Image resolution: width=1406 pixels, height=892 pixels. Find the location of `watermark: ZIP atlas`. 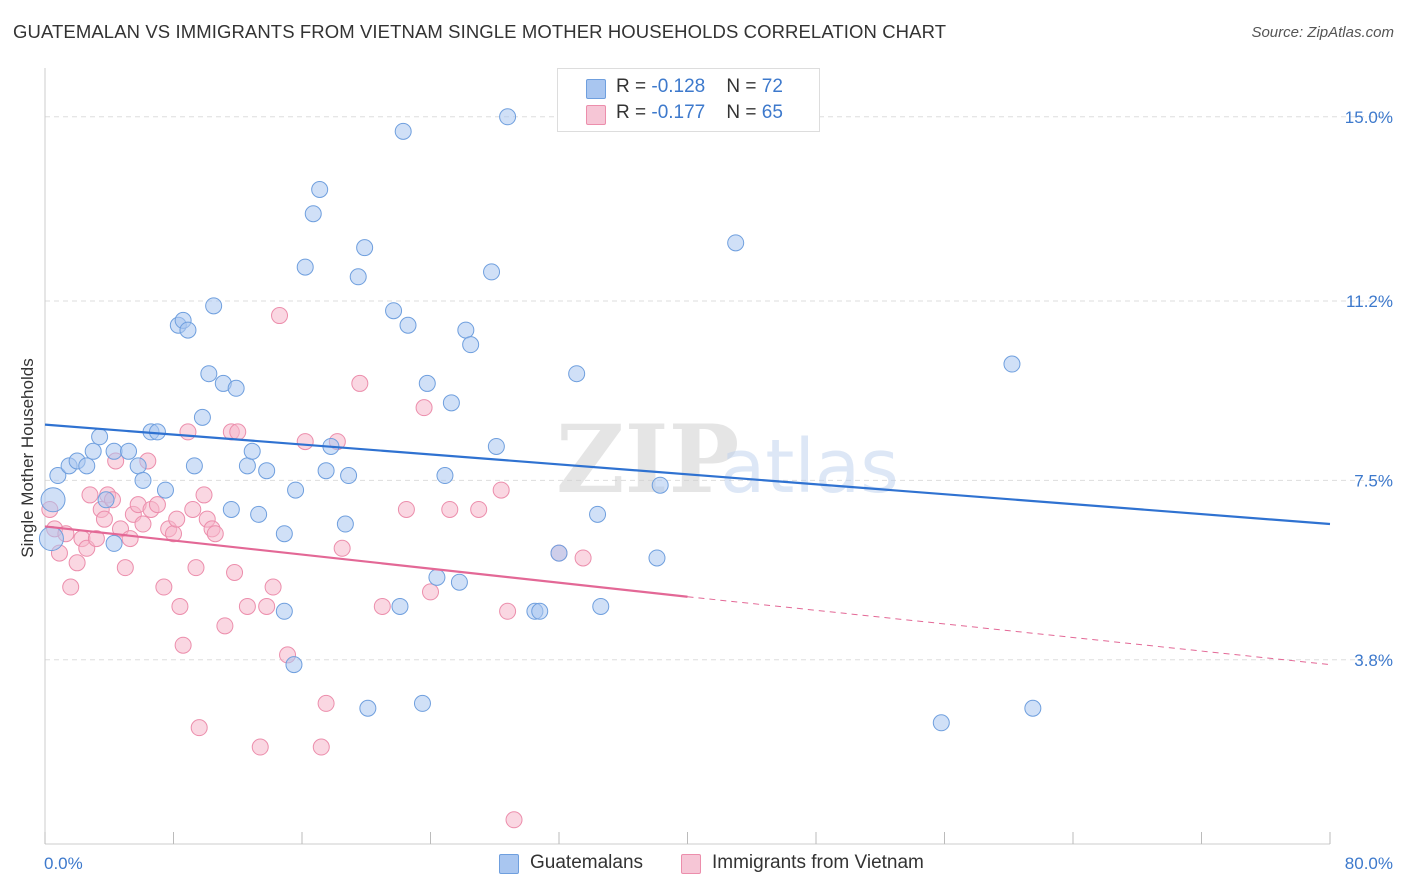

watermark: ZIP atlas is located at coordinates (727, 460).